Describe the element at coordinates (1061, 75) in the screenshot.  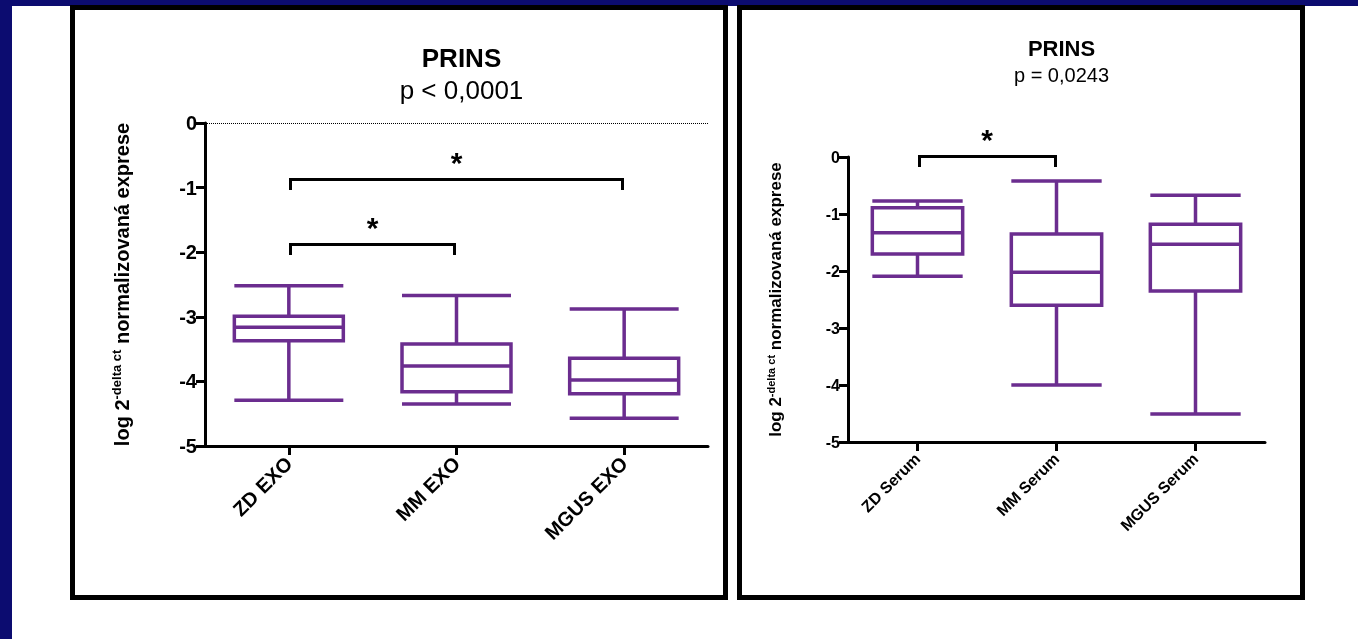
I see `chart-subtitle: p = 0,0243` at that location.